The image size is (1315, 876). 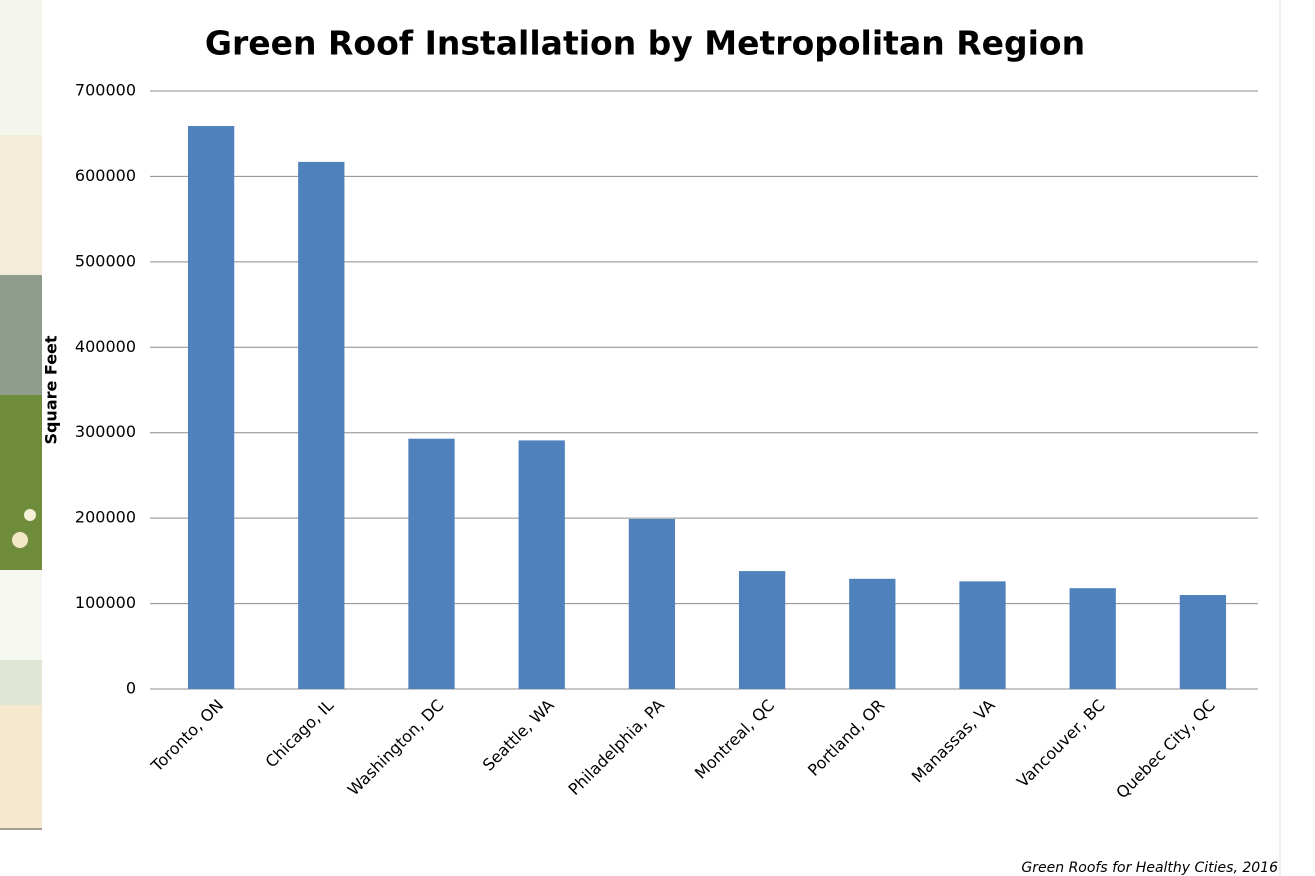 I want to click on y-axis-label: Square Feet, so click(x=51, y=389).